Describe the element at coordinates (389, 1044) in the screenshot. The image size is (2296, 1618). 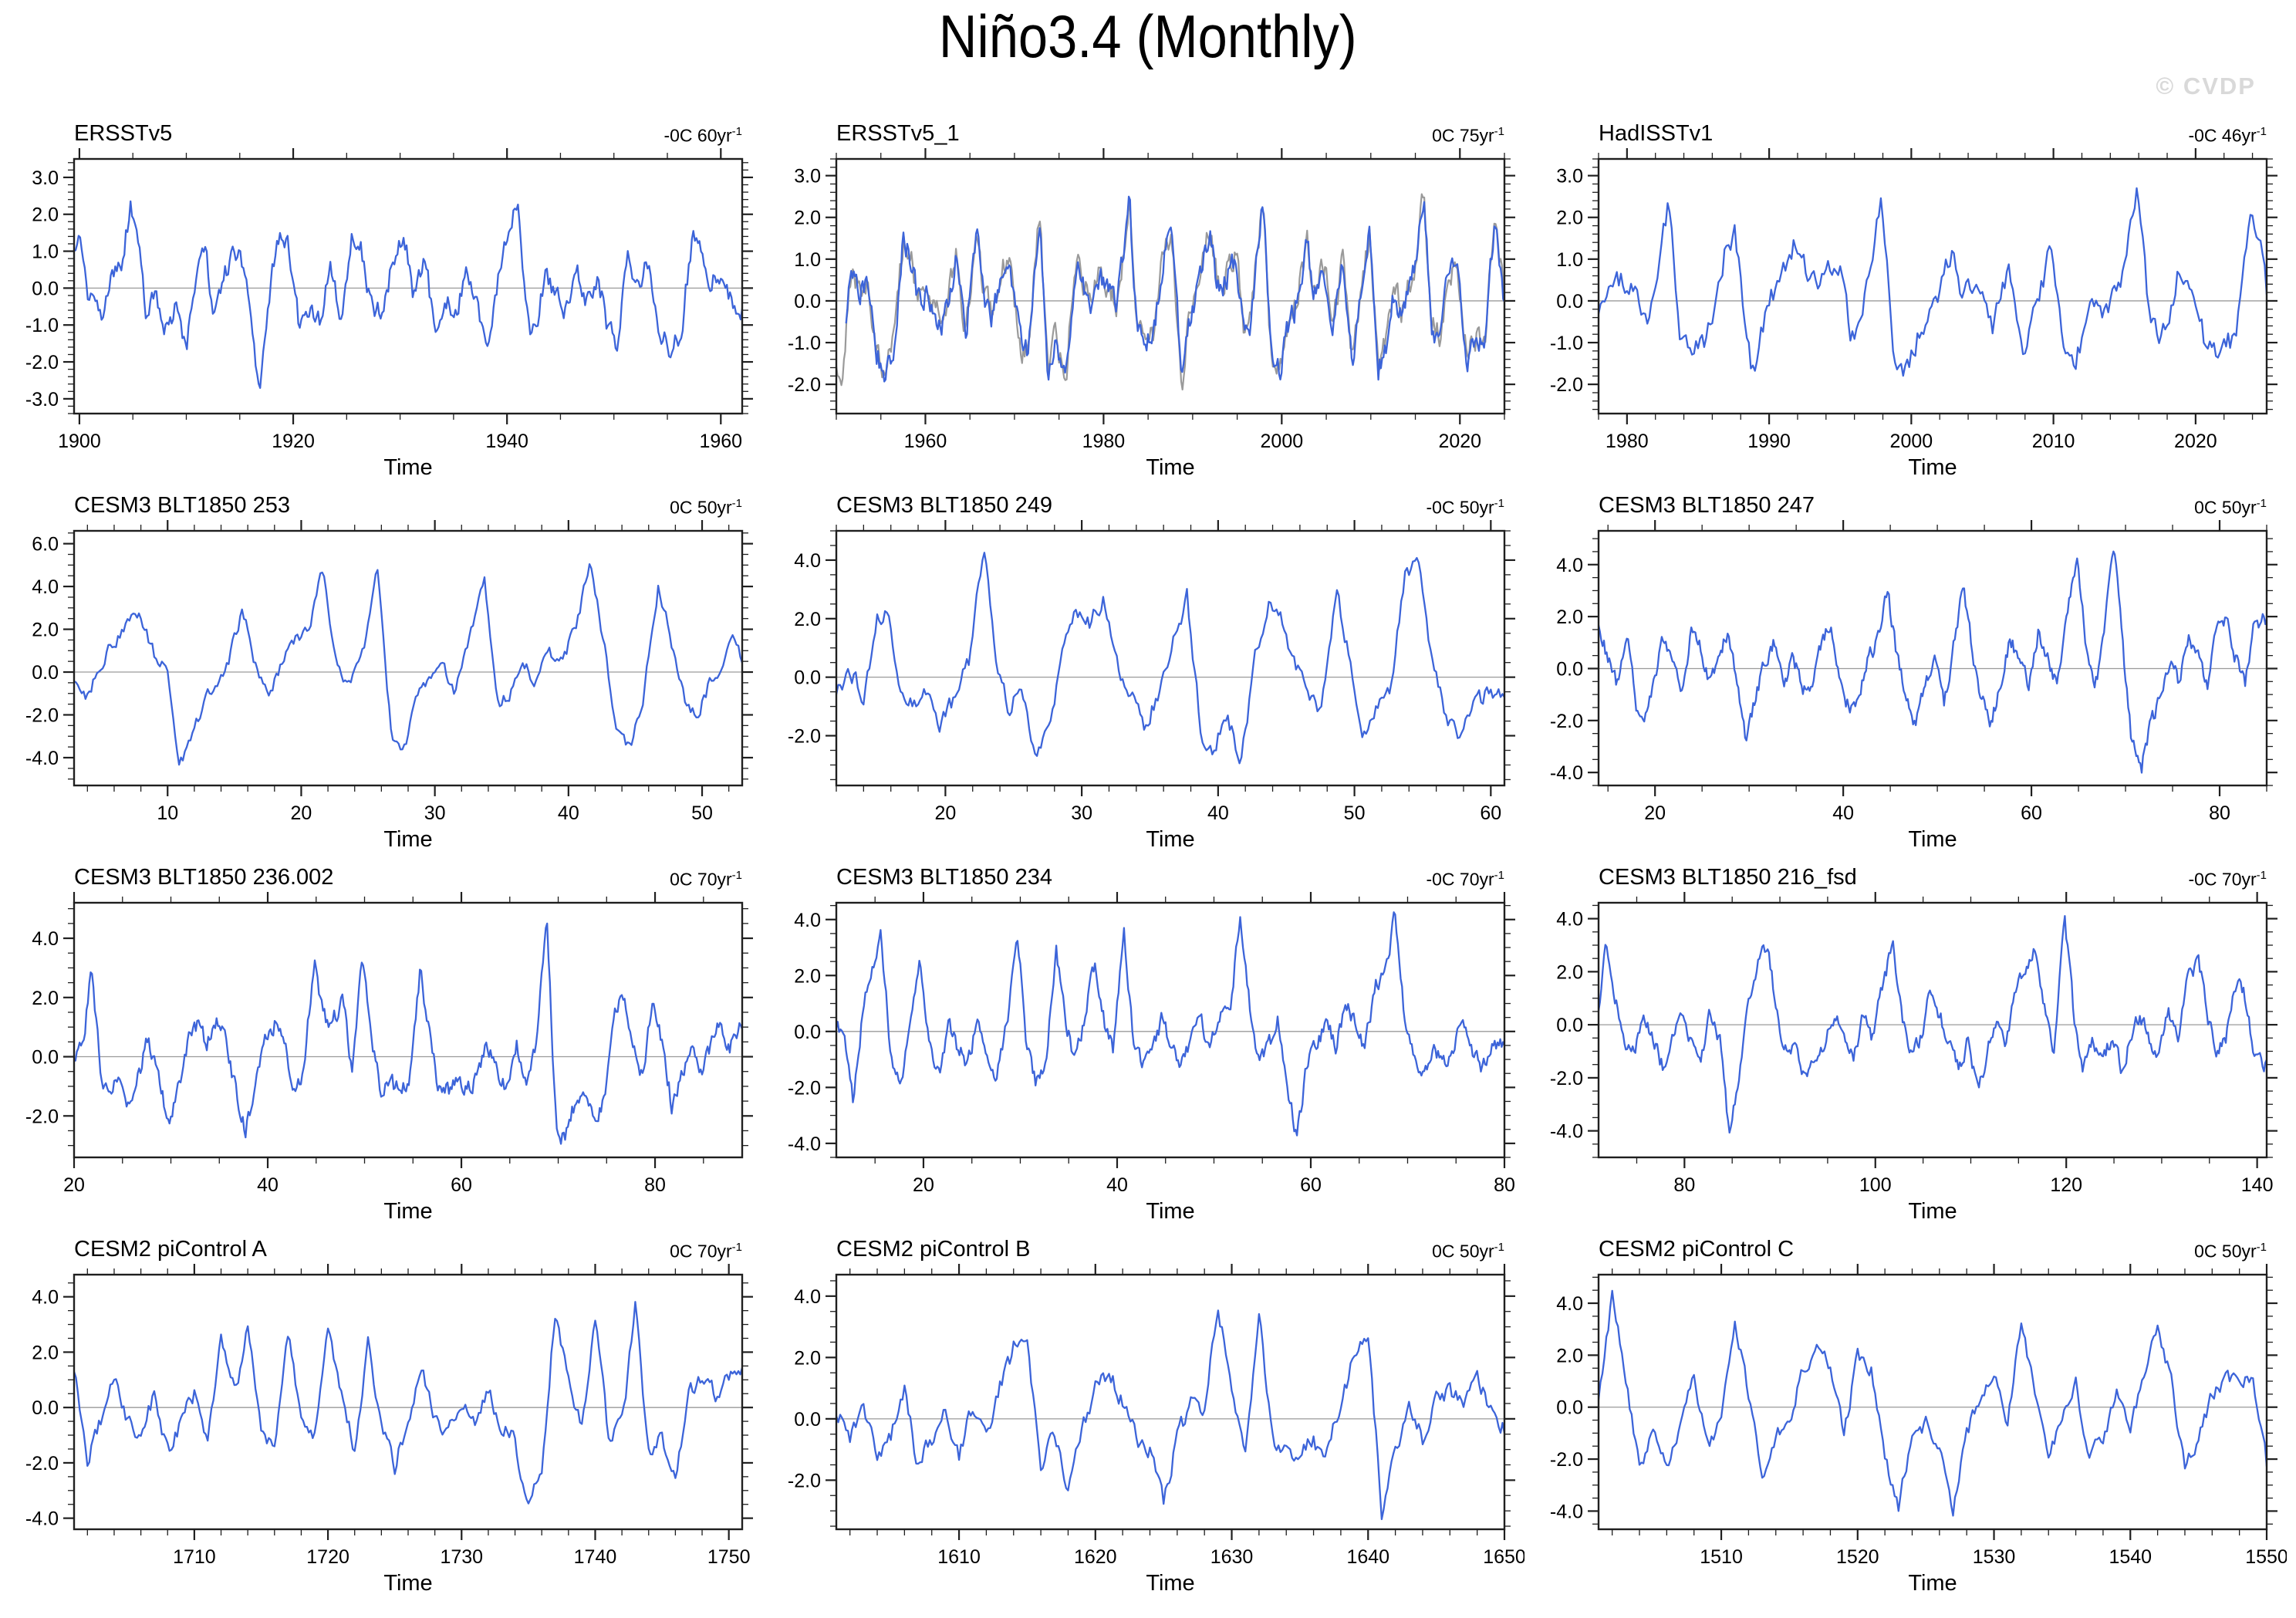
I see `timeseries-plot: 20 40 60 80 4.0 2.0 0.0 -2.0` at that location.